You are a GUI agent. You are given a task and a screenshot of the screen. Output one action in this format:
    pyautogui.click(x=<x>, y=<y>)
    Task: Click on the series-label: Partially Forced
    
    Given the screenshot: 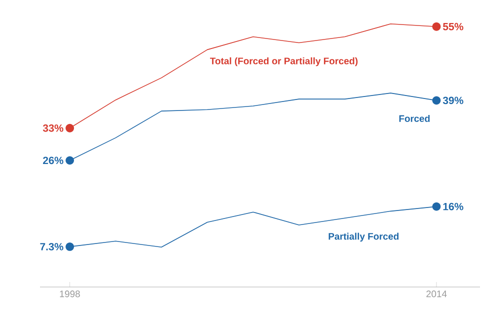 What is the action you would take?
    pyautogui.click(x=363, y=237)
    